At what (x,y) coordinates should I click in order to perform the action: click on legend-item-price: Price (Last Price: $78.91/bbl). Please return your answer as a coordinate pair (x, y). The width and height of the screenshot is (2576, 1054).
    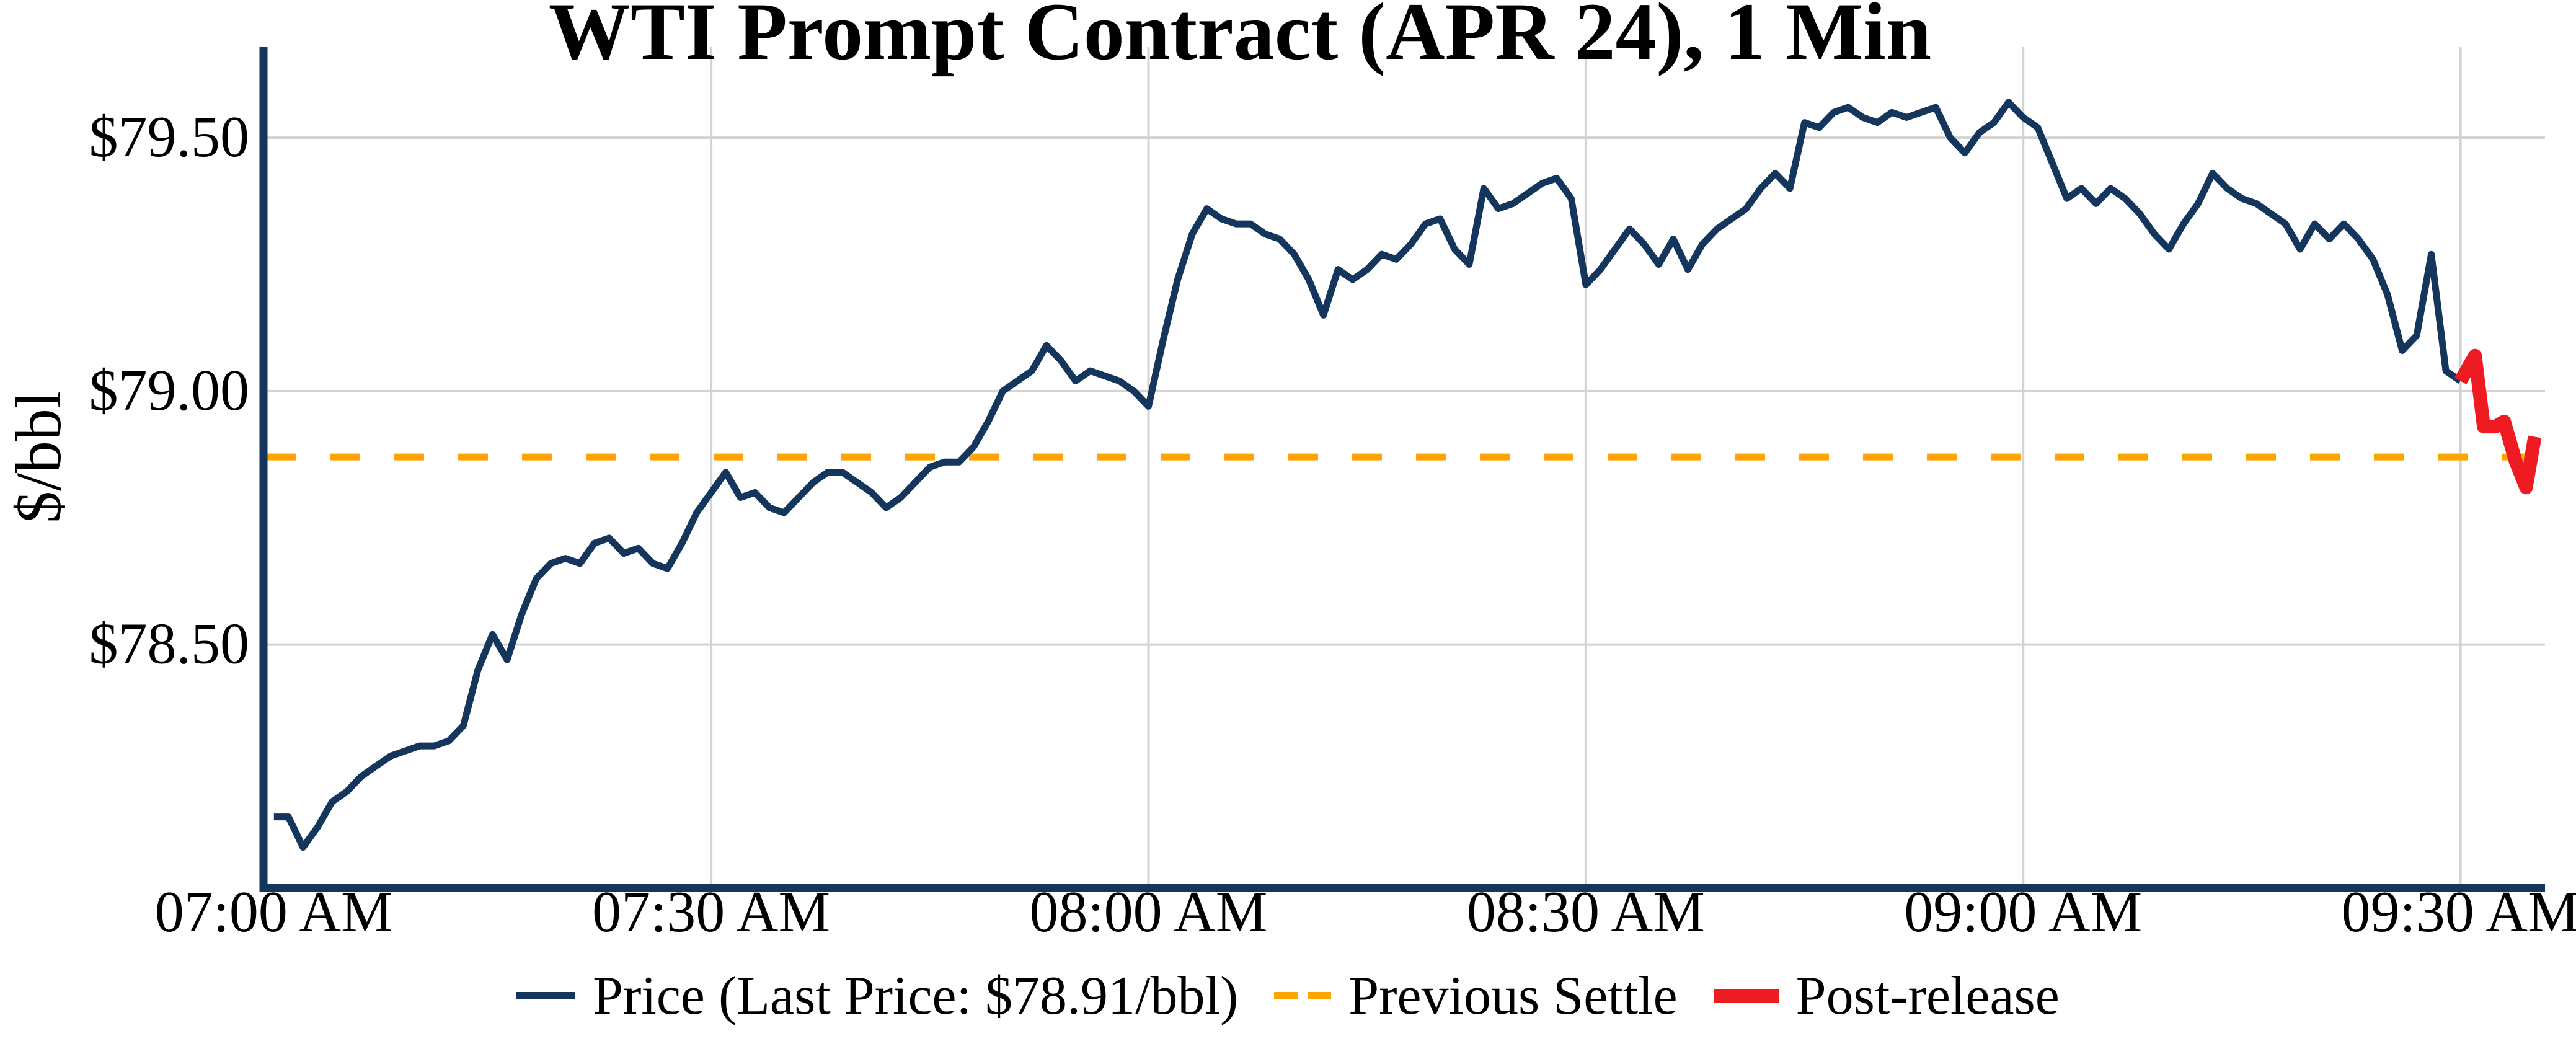
    Looking at the image, I should click on (877, 996).